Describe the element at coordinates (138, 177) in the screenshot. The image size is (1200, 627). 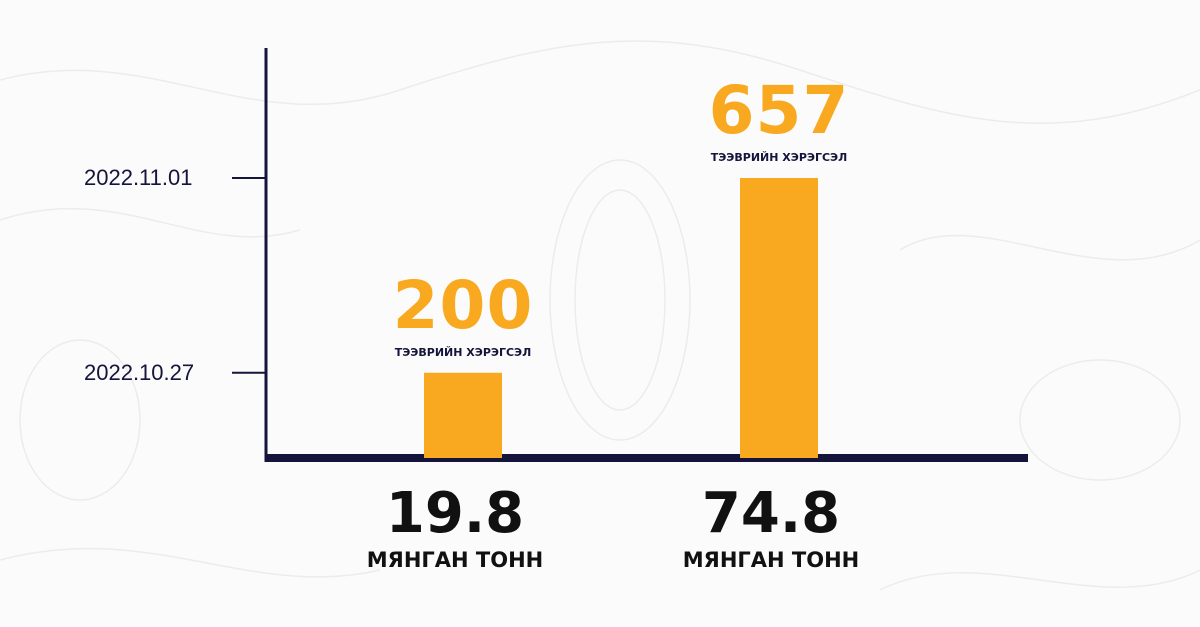
I see `y-tick-label: 2022.11.01` at that location.